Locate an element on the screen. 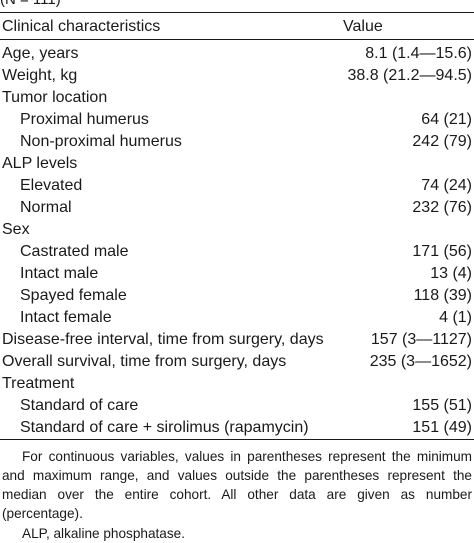  row-value: 74 (24) is located at coordinates (446, 185).